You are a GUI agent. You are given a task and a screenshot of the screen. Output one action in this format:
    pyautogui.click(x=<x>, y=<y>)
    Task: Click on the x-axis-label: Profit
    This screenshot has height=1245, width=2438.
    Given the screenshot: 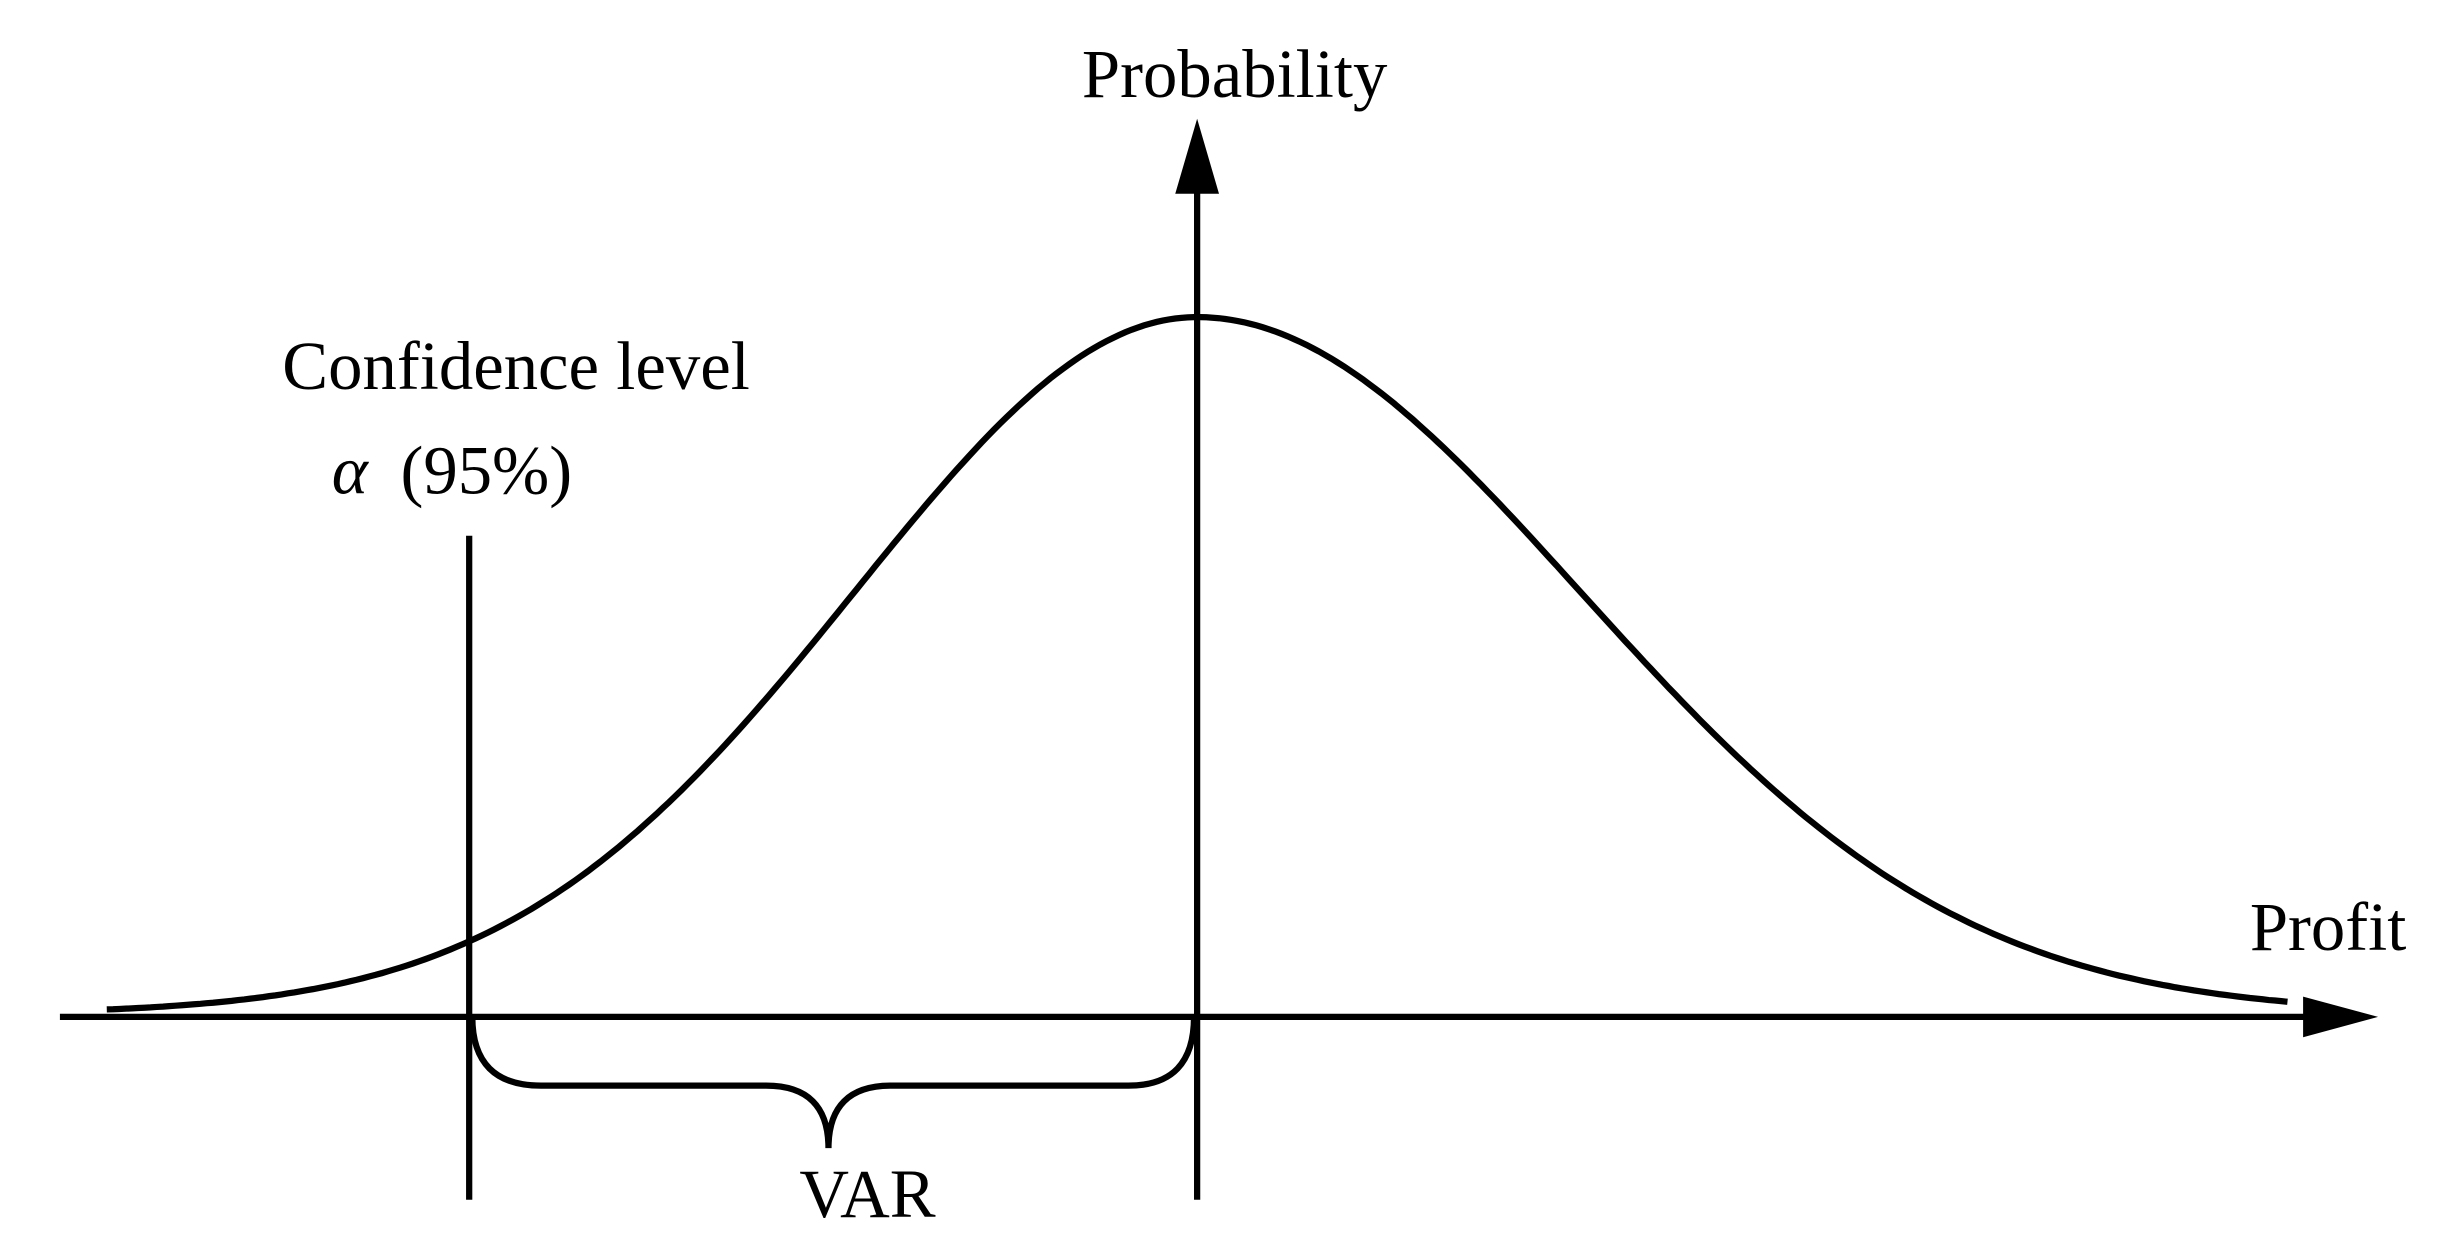 What is the action you would take?
    pyautogui.click(x=2328, y=927)
    